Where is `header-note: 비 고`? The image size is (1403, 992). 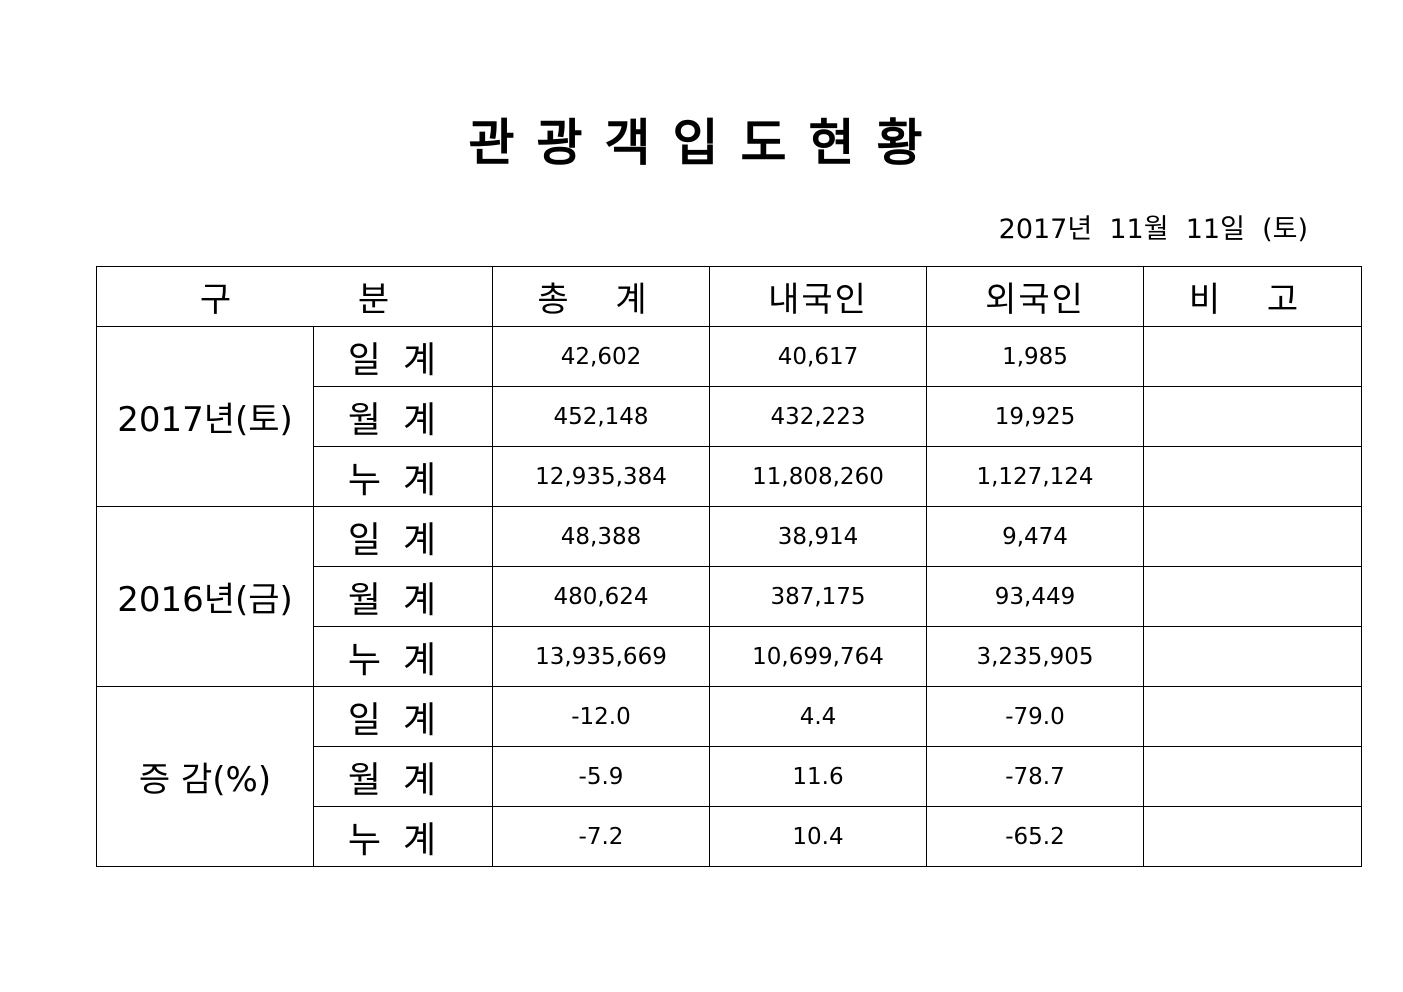 header-note: 비 고 is located at coordinates (1252, 296).